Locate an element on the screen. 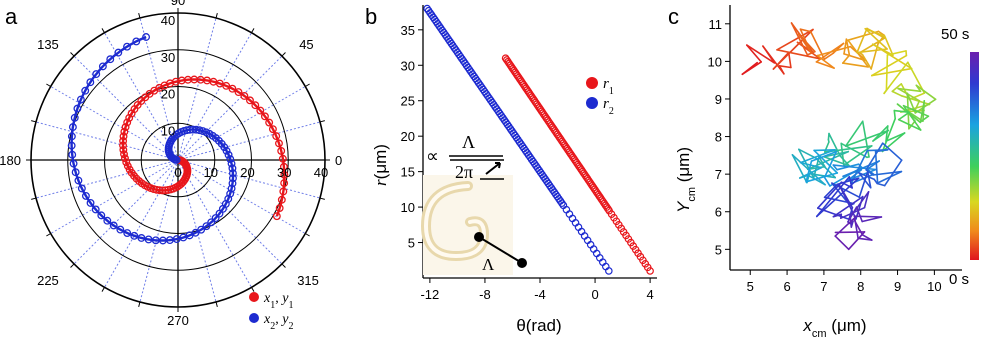 This screenshot has width=1000, height=337. c-y-tick-label: 7 is located at coordinates (718, 174).